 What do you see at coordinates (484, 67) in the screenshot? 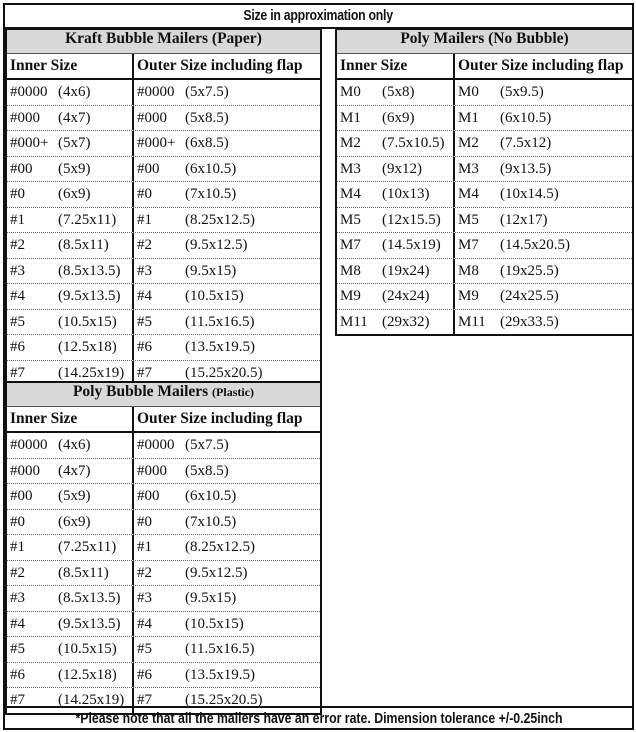
I see `column-headers: Inner Size Outer Size including flap` at bounding box center [484, 67].